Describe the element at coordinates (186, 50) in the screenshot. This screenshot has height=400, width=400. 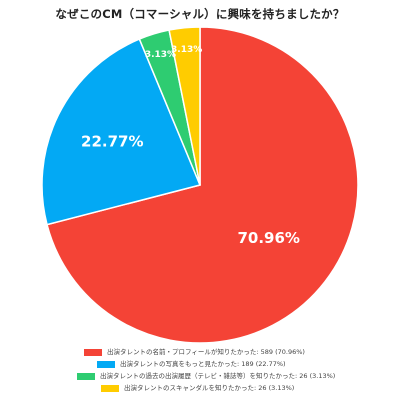
I see `pie-label-scandal: 3.13%` at that location.